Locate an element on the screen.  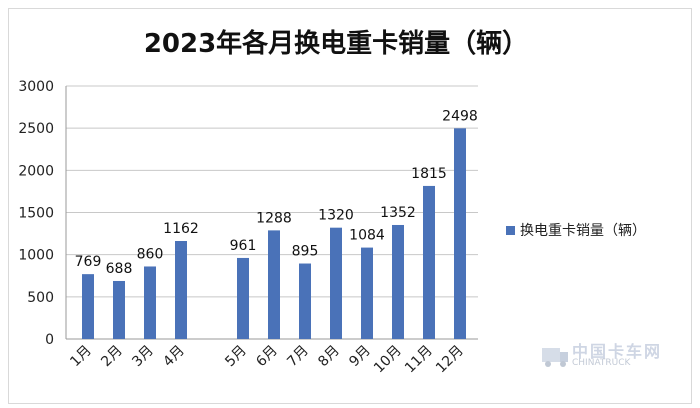
x-tick-label: 10月 is located at coordinates (388, 360).